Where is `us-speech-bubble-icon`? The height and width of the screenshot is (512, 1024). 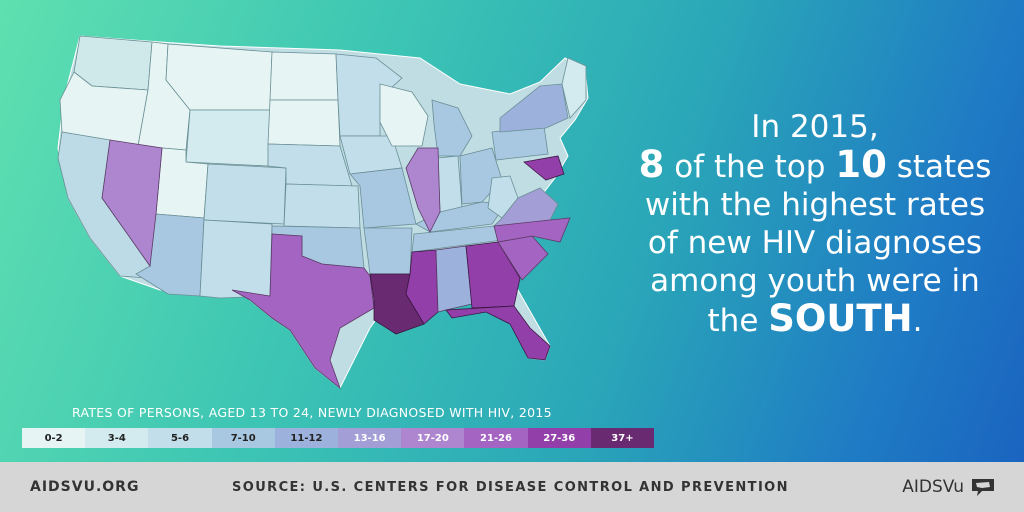
us-speech-bubble-icon is located at coordinates (983, 487).